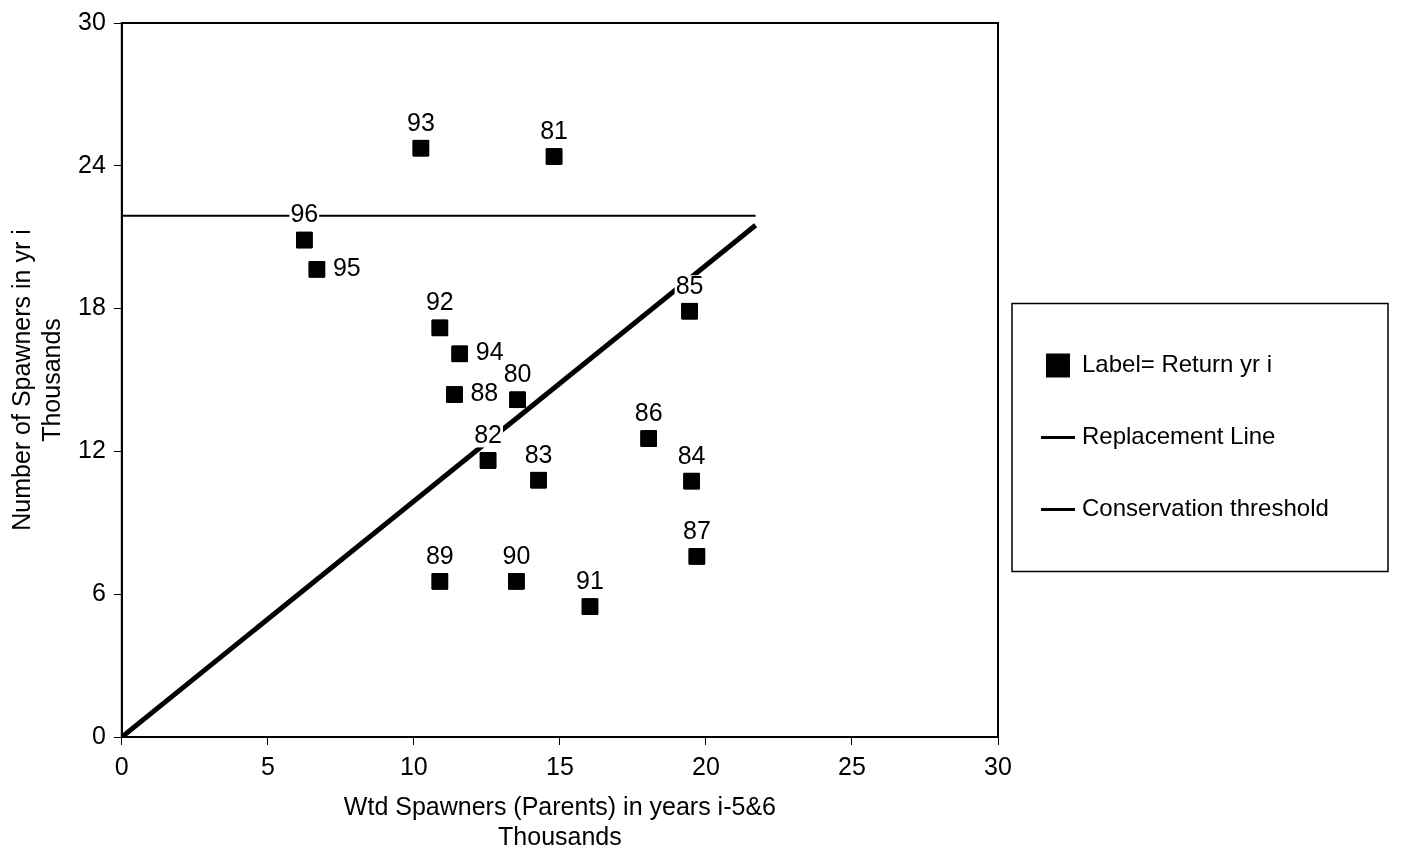  I want to click on annotation: 88, so click(484, 391).